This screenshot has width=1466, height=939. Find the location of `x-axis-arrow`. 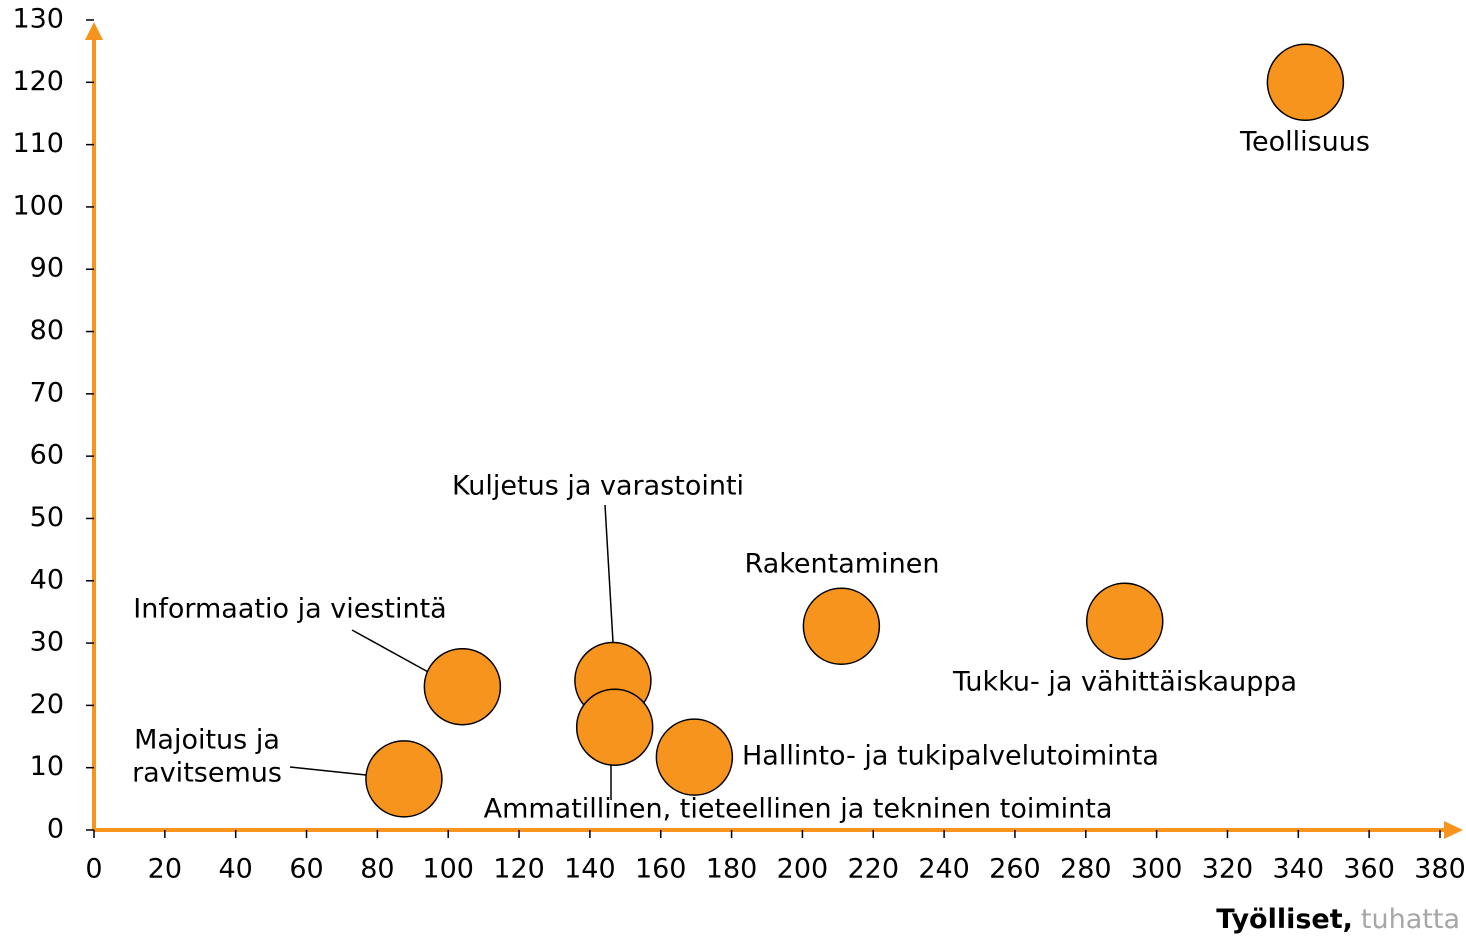

x-axis-arrow is located at coordinates (1453, 830).